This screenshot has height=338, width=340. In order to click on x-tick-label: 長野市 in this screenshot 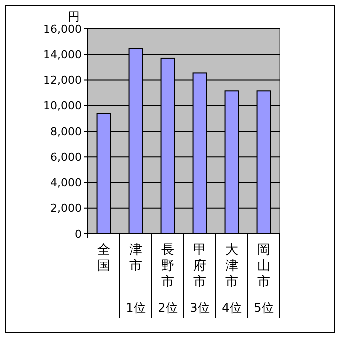, I will do `click(168, 266)`.